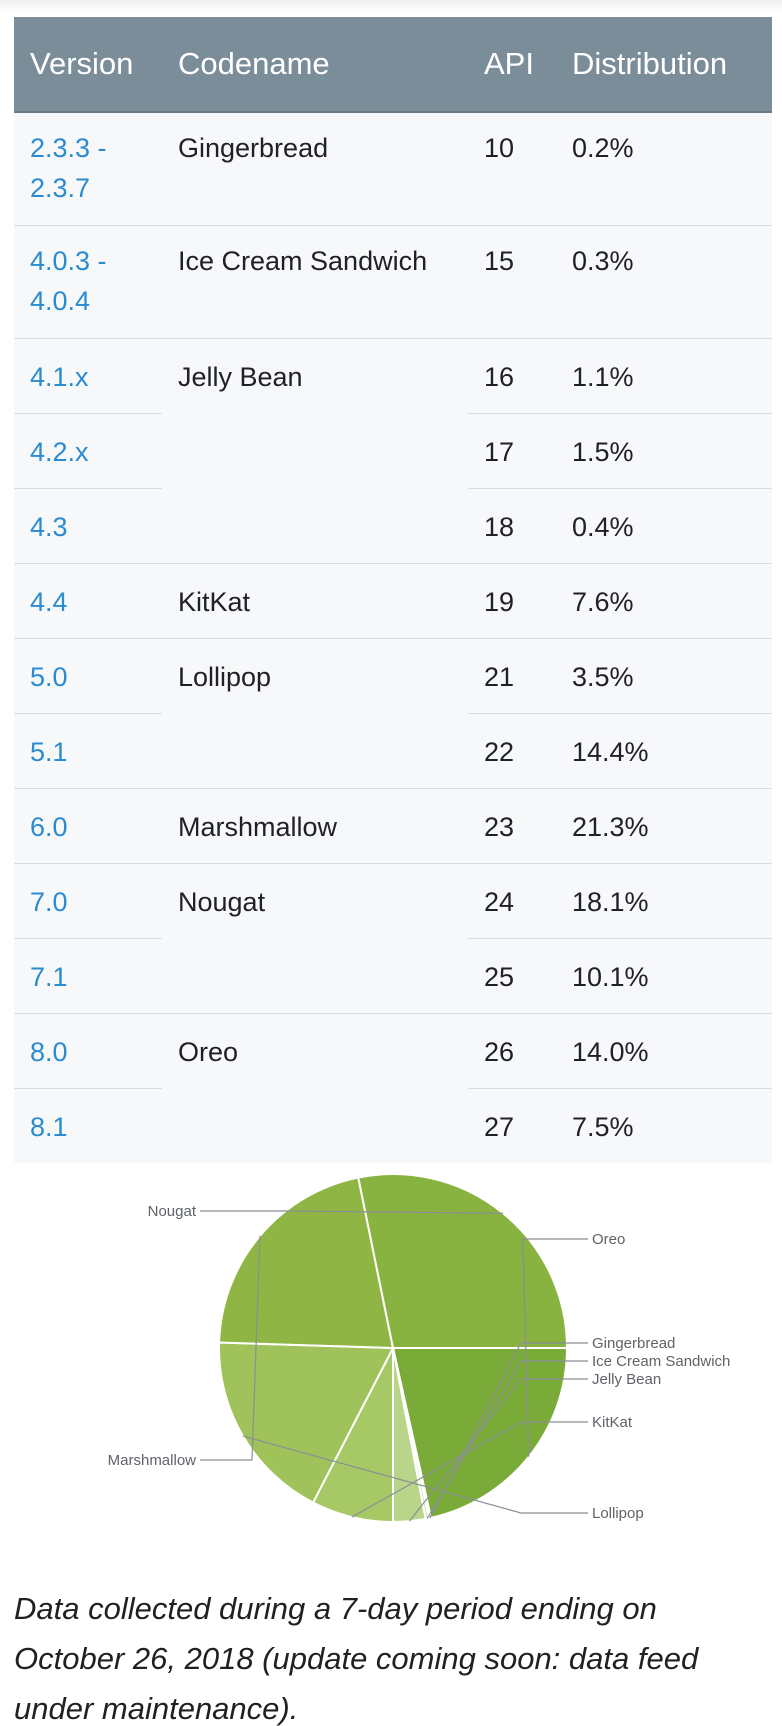 This screenshot has height=1726, width=782. What do you see at coordinates (512, 751) in the screenshot?
I see `api-cell: 22` at bounding box center [512, 751].